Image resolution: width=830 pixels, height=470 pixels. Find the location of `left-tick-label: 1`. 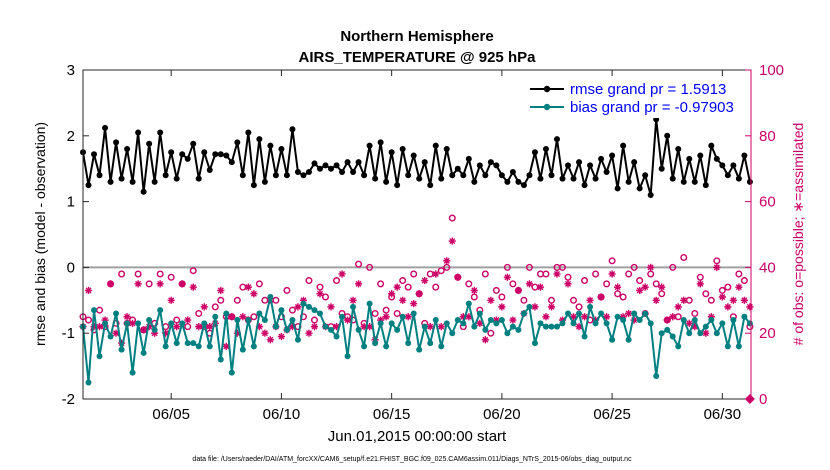

left-tick-label: 1 is located at coordinates (71, 202).